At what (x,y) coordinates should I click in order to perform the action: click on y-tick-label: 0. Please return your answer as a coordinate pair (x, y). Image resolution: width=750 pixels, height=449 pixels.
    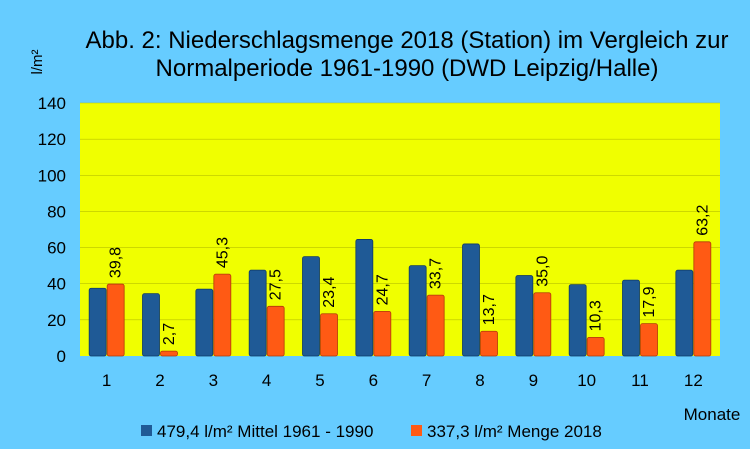
    Looking at the image, I should click on (61, 356).